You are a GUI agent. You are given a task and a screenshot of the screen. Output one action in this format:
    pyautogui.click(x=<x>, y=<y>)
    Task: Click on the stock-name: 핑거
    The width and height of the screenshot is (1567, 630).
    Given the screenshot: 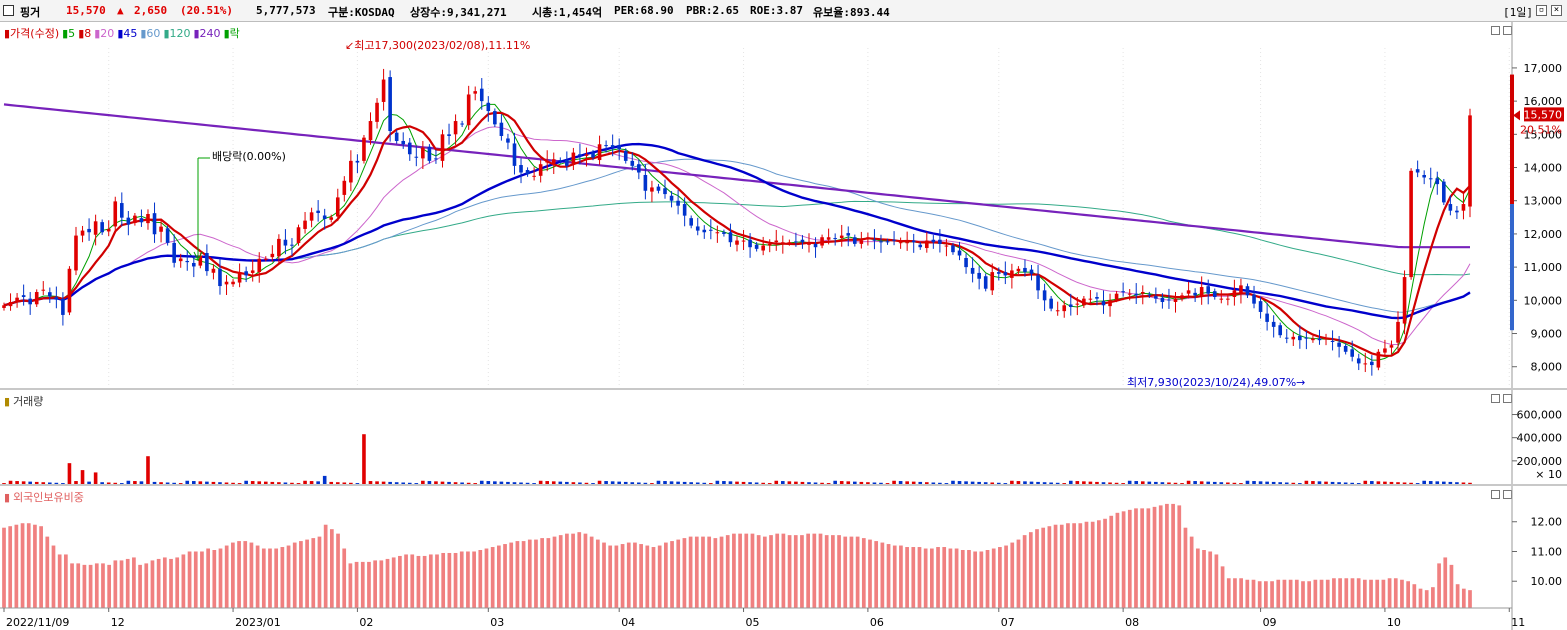 What is the action you would take?
    pyautogui.click(x=30, y=12)
    